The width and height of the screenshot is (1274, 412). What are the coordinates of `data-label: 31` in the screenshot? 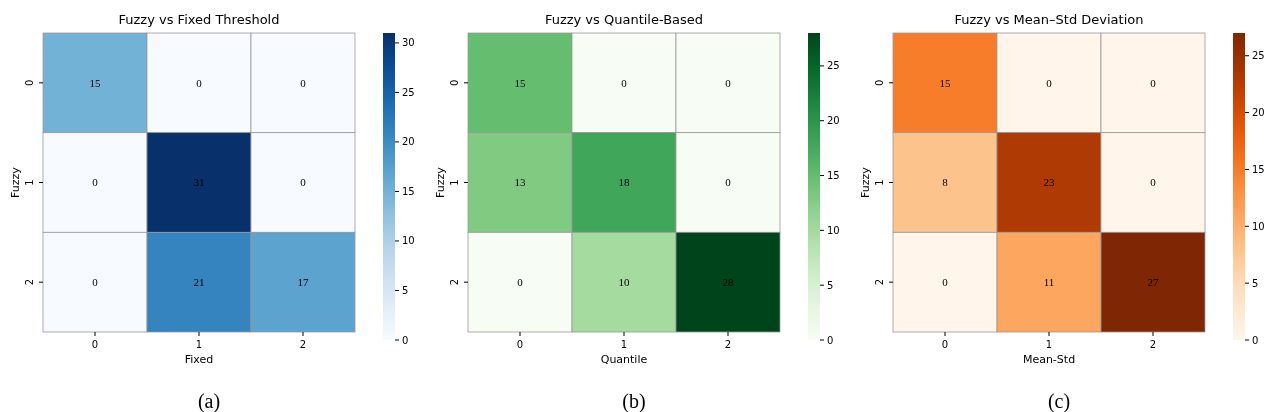 It's located at (199, 182).